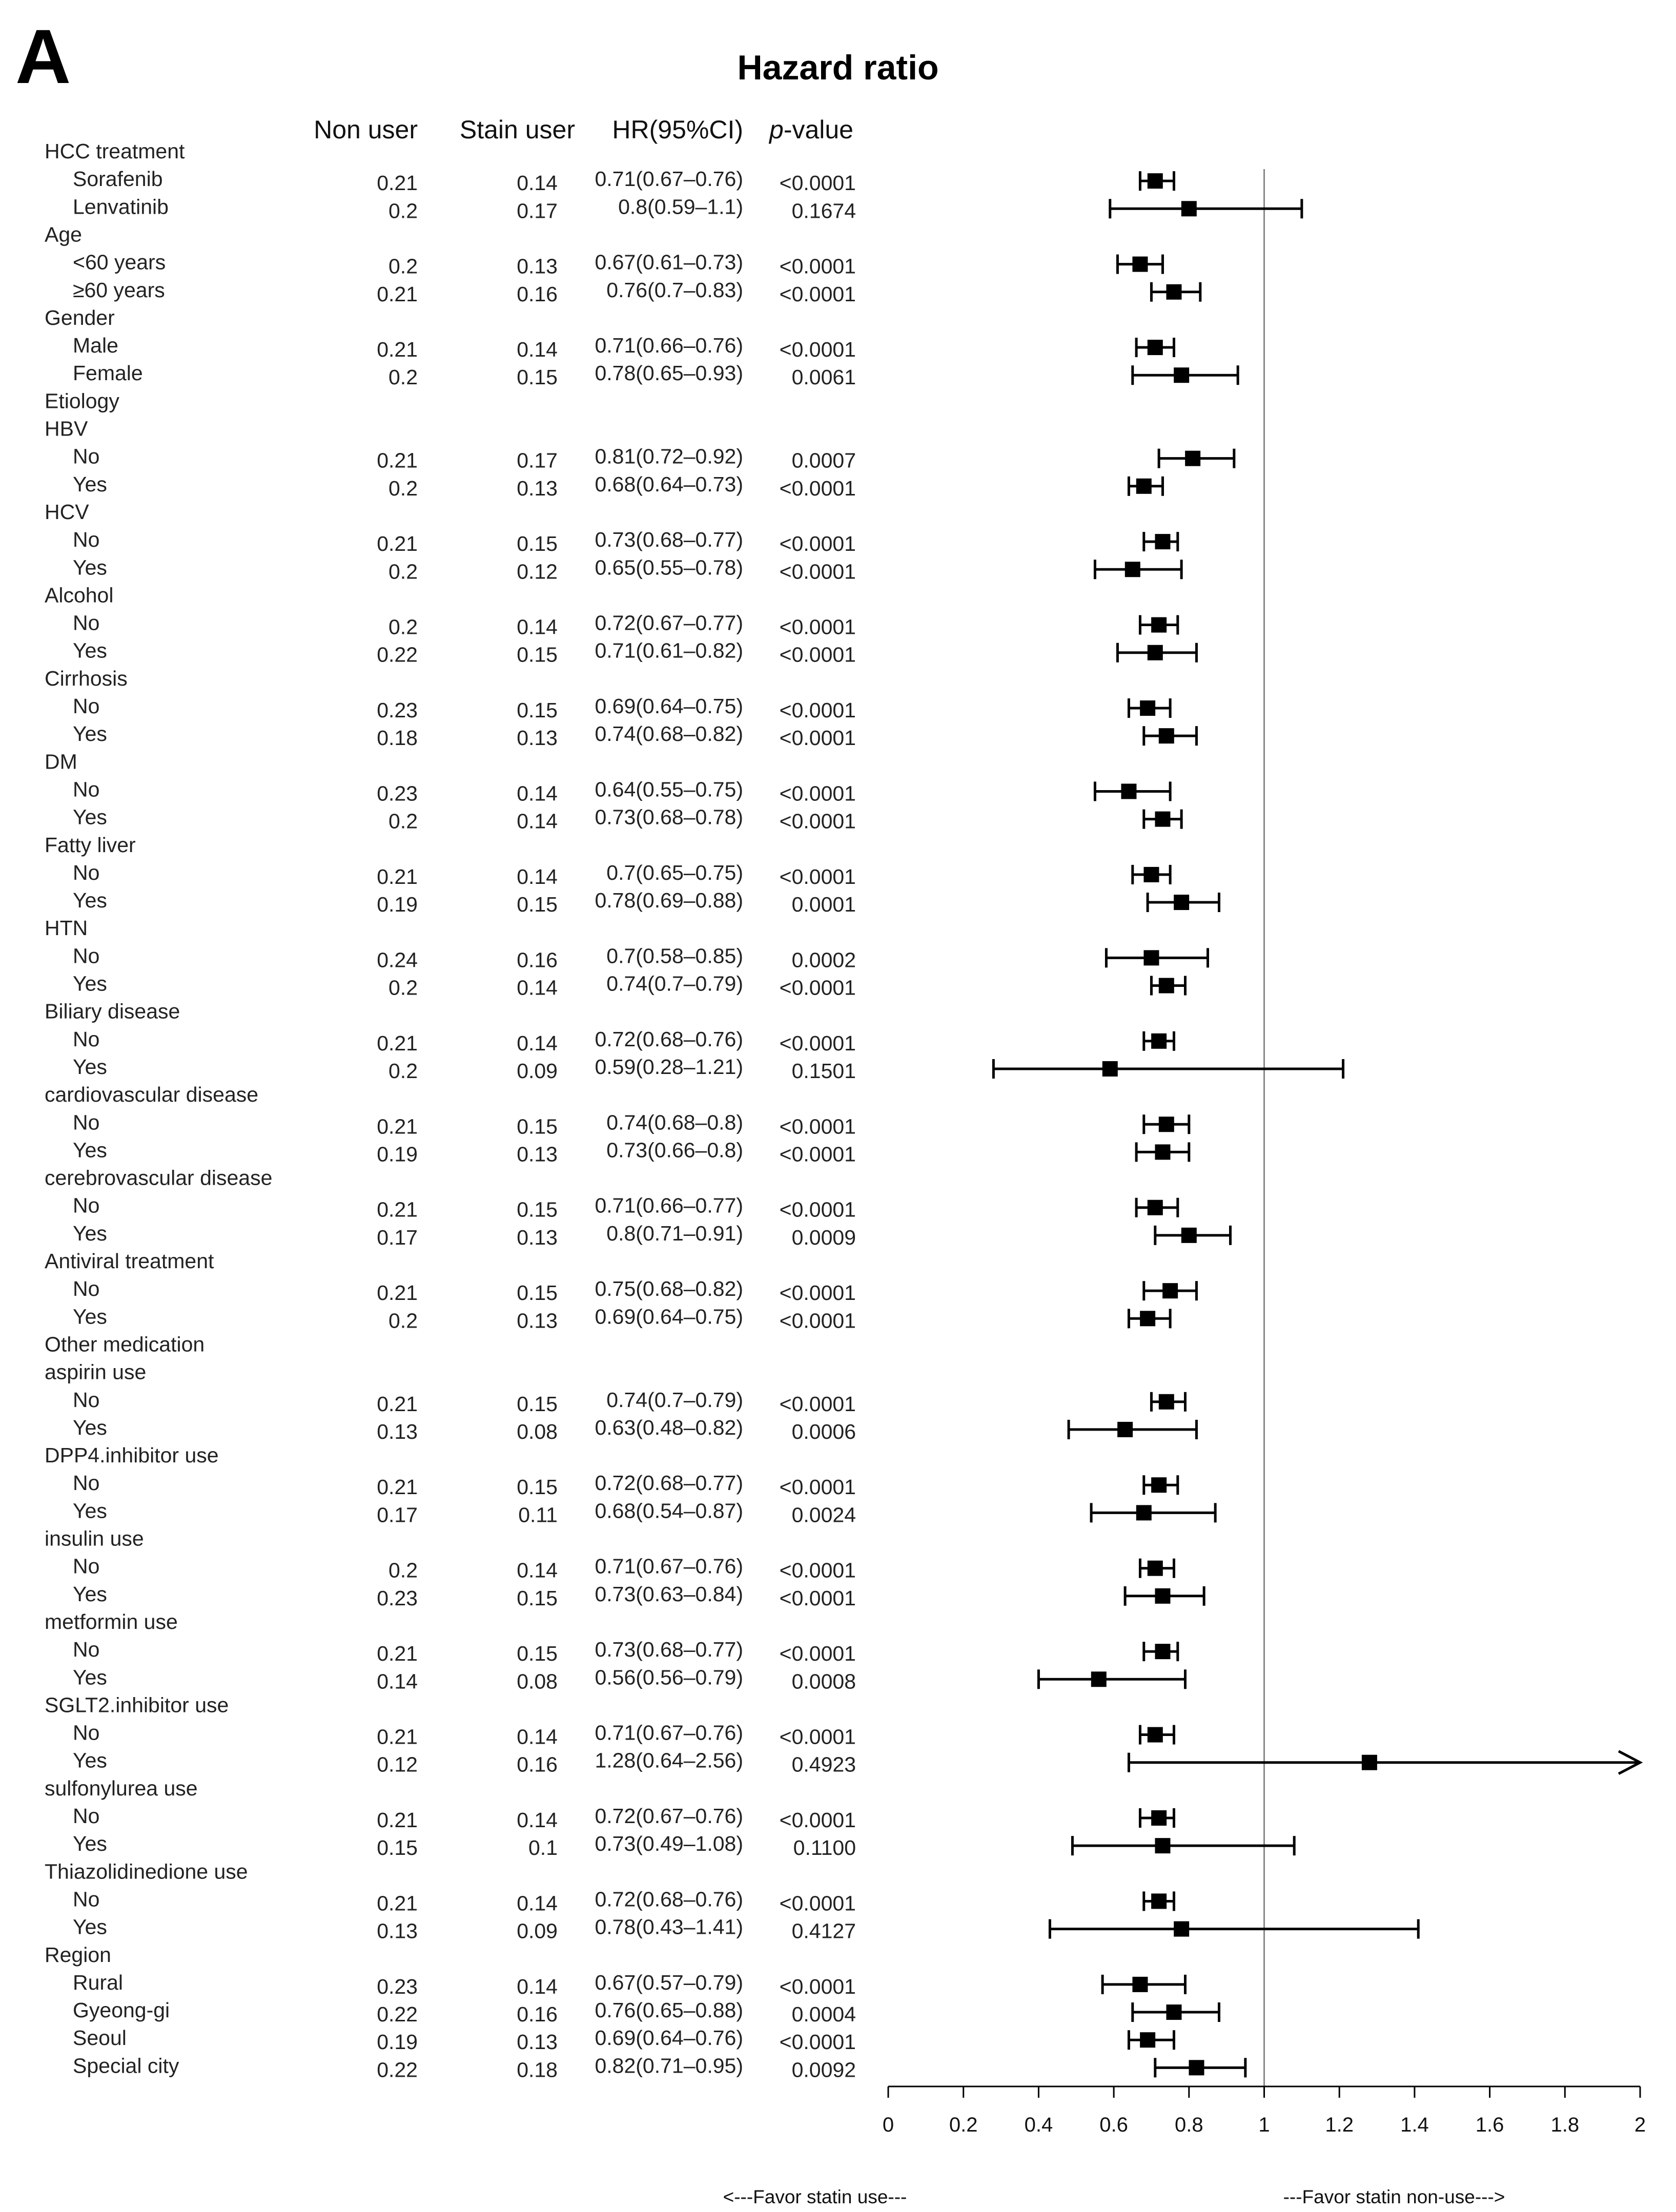 Image resolution: width=1676 pixels, height=2212 pixels. What do you see at coordinates (669, 651) in the screenshot?
I see `hr-ci-value: 0.71(0.61–0.82)` at bounding box center [669, 651].